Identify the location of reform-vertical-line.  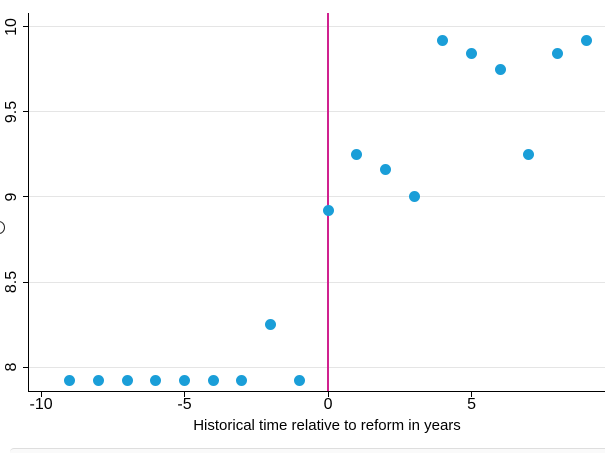
(328, 202).